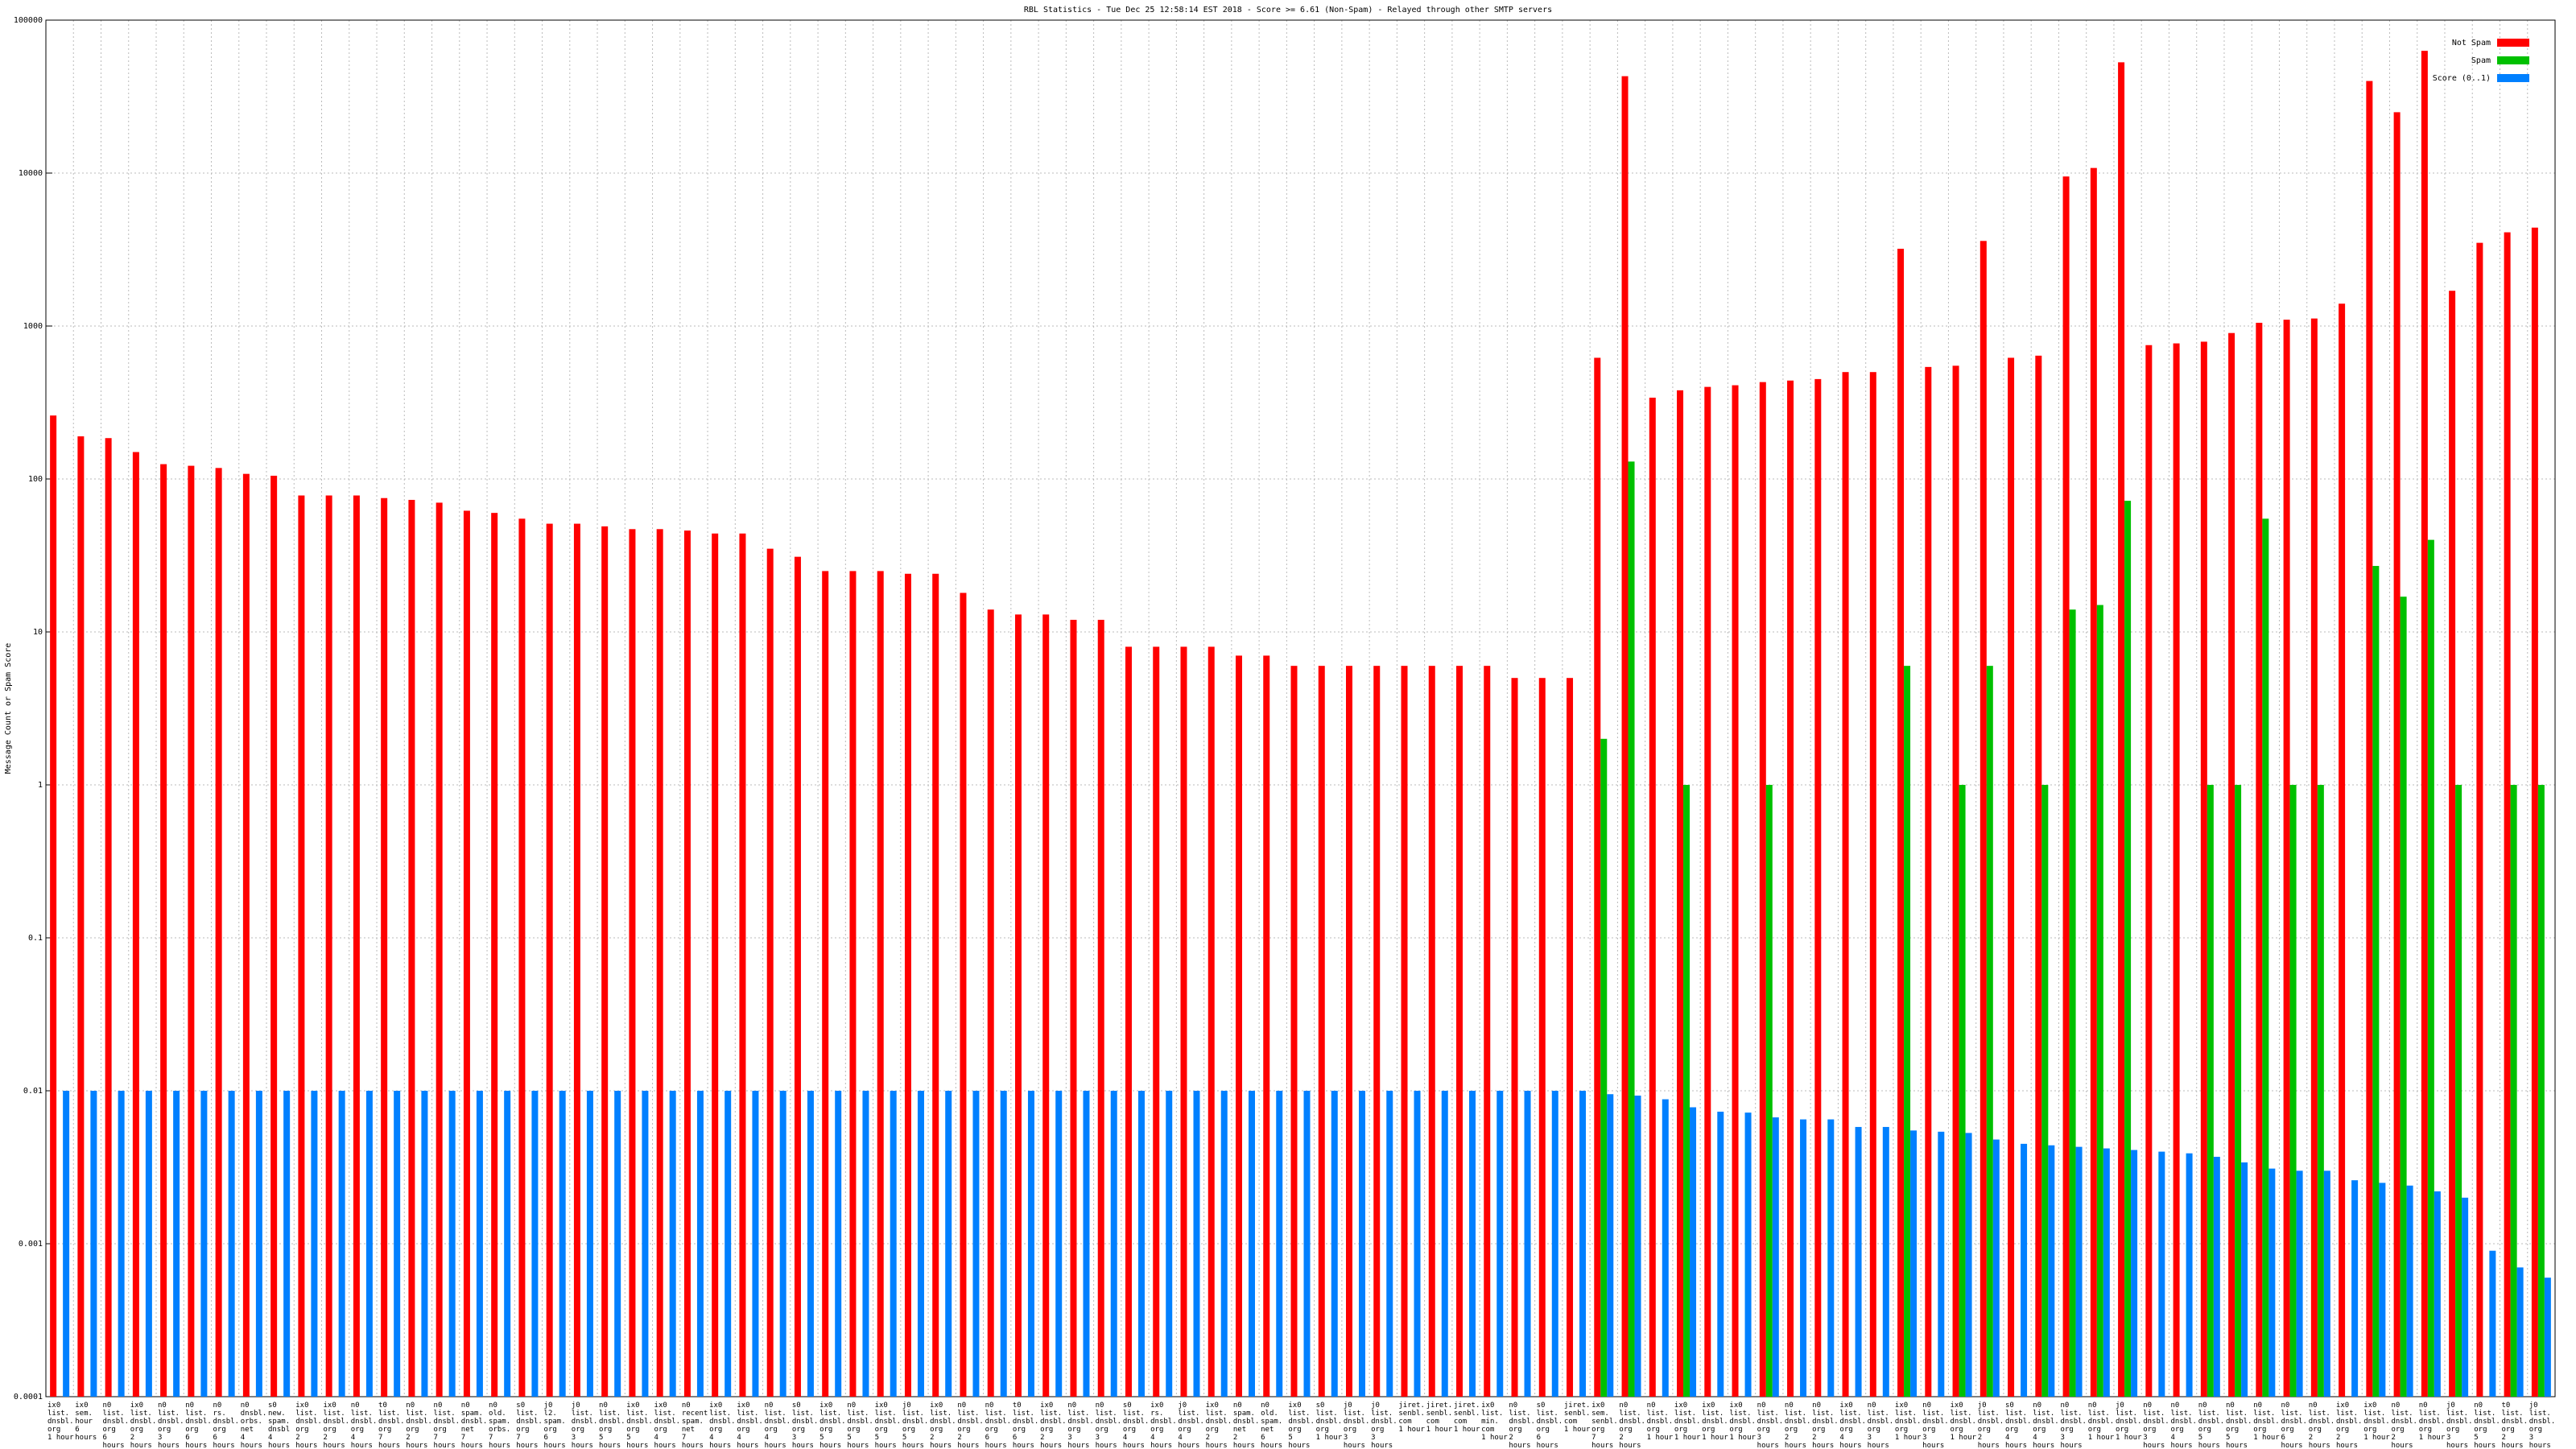  Describe the element at coordinates (31, 173) in the screenshot. I see `y-tick-label: 10000` at that location.